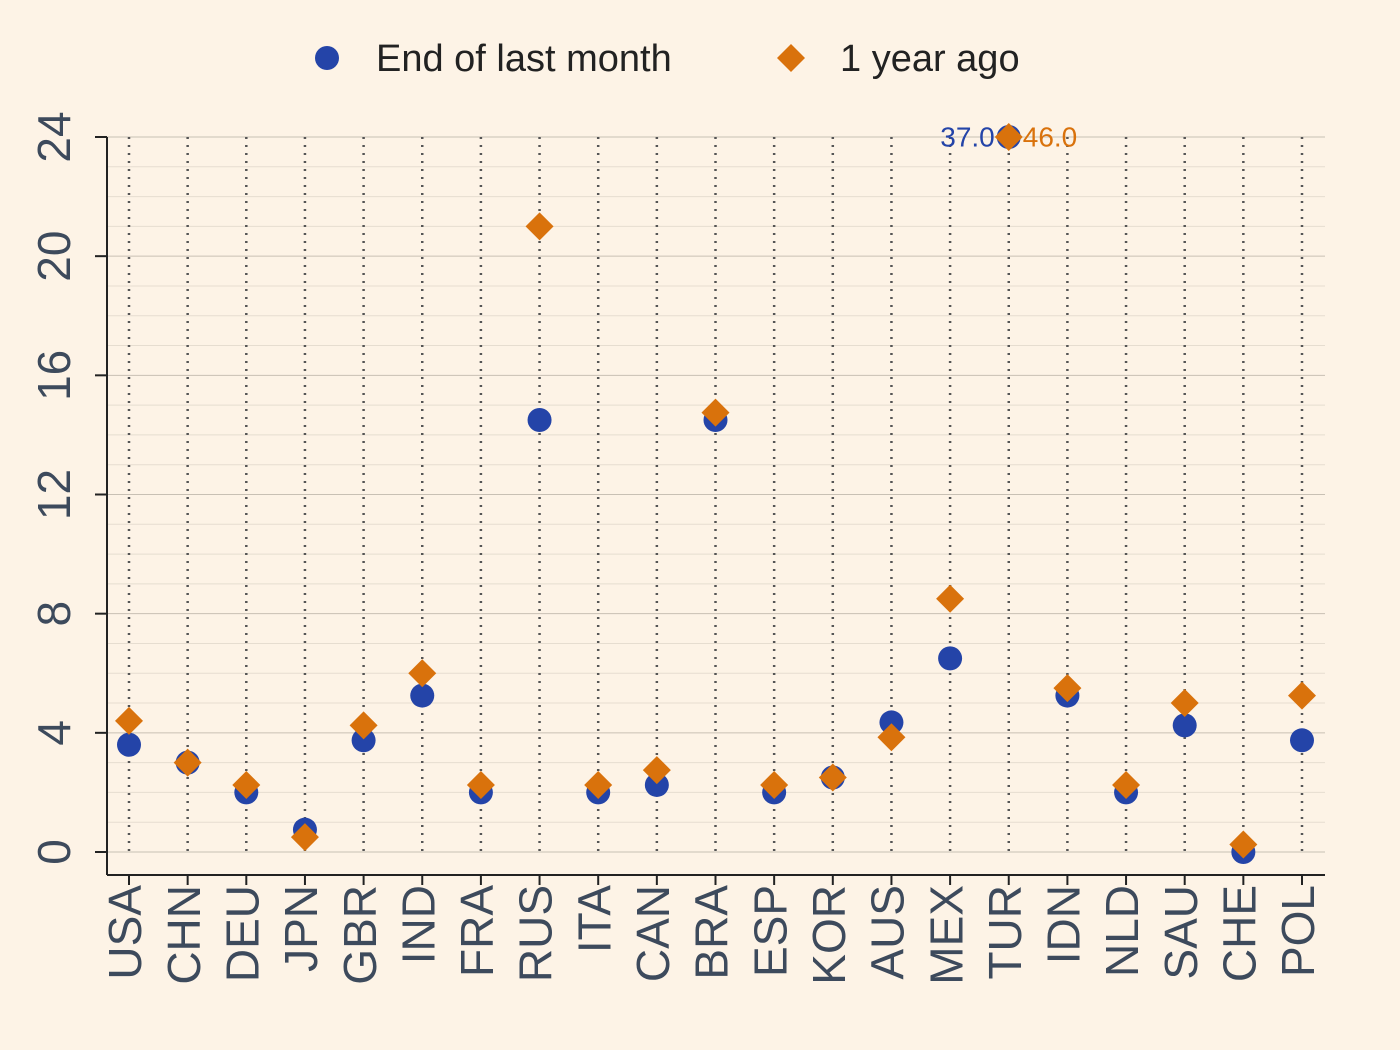 The height and width of the screenshot is (1050, 1400). I want to click on x-tick-label: NLD, so click(1122, 931).